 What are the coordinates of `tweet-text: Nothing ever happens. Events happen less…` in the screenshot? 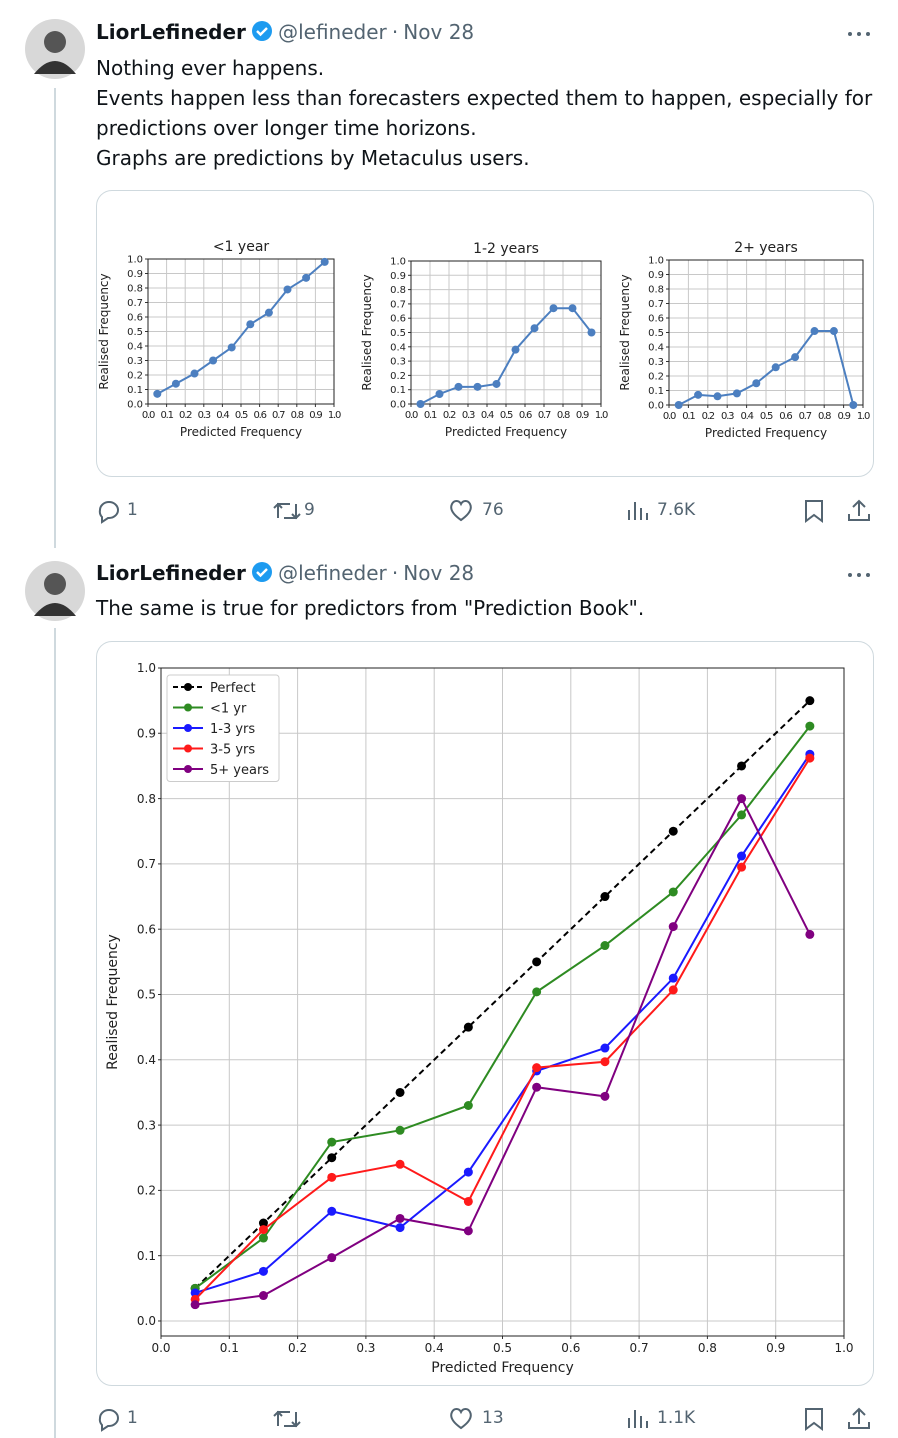 It's located at (486, 113).